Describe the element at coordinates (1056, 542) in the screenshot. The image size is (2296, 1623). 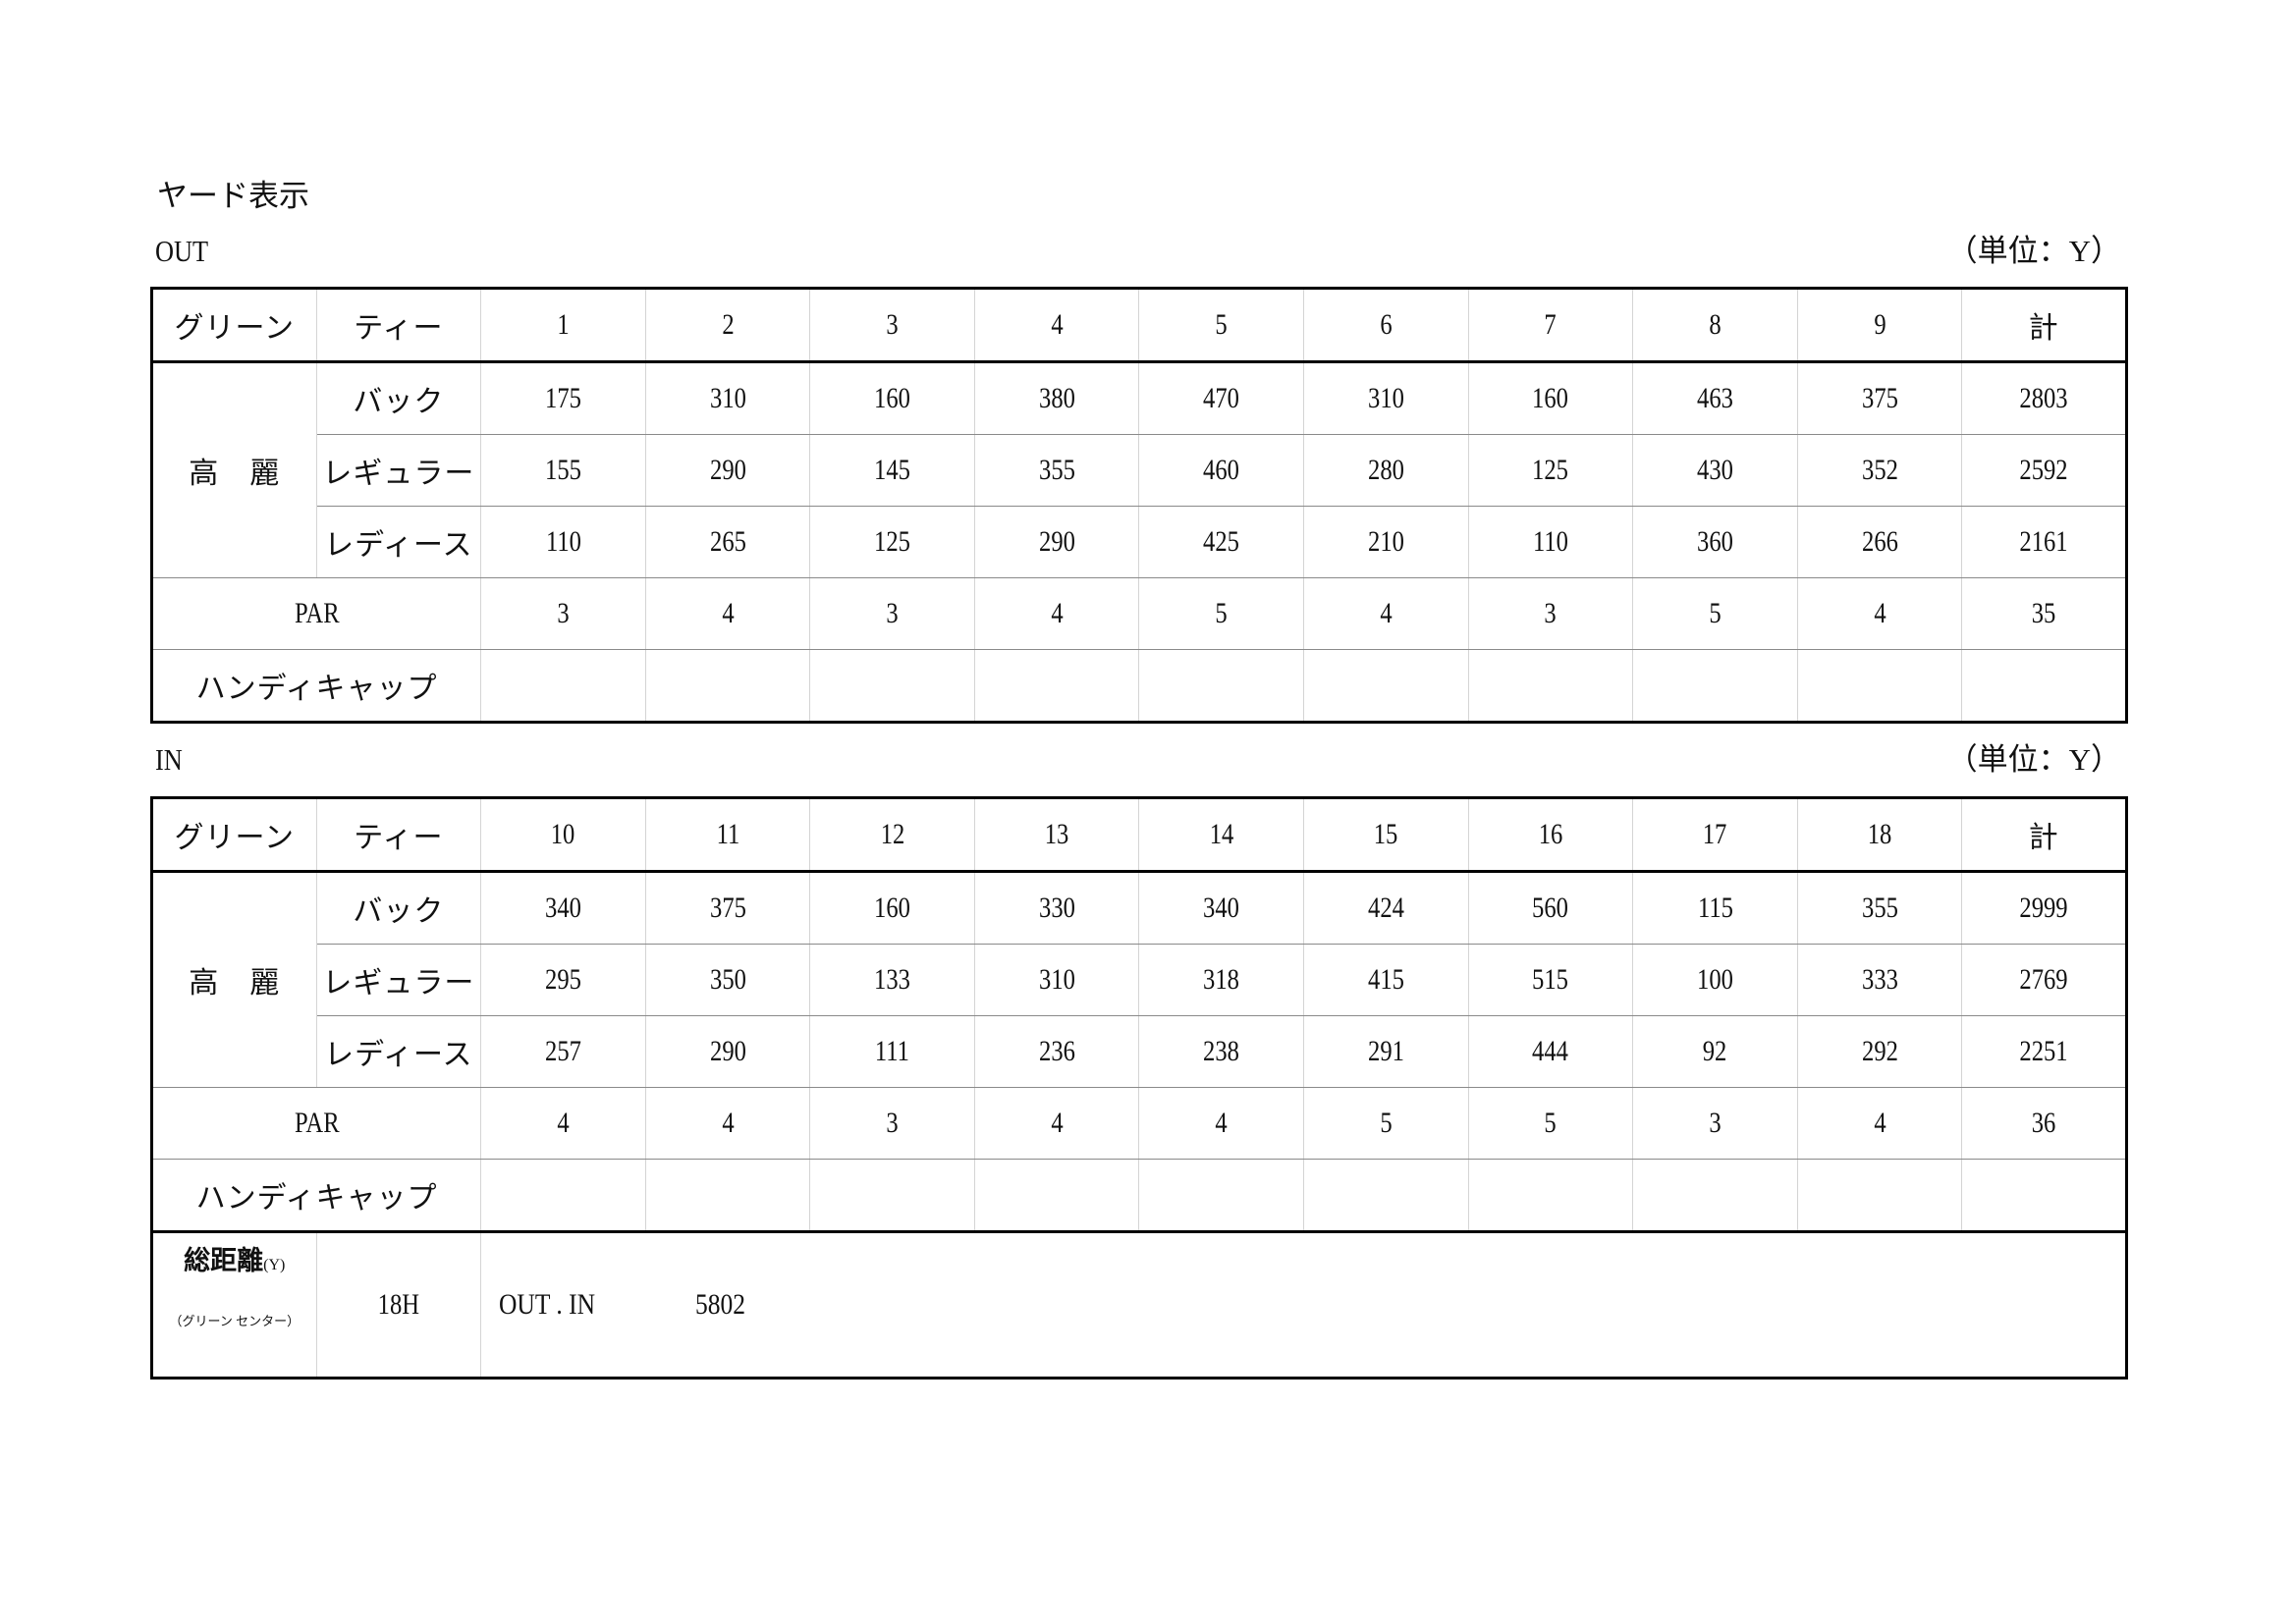
I see `yardage-cell: 290` at that location.